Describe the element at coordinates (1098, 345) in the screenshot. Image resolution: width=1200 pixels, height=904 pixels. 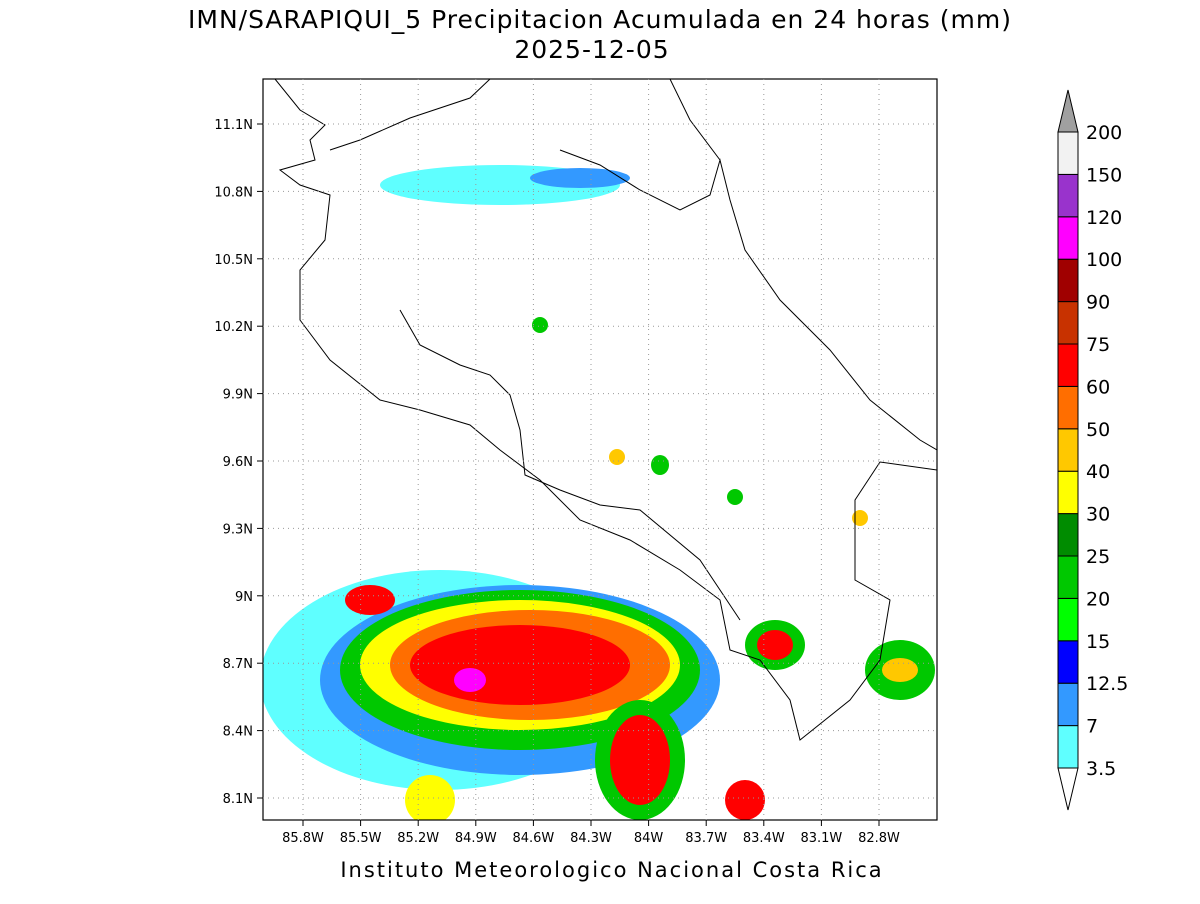
I see `colorbar-label: 75` at that location.